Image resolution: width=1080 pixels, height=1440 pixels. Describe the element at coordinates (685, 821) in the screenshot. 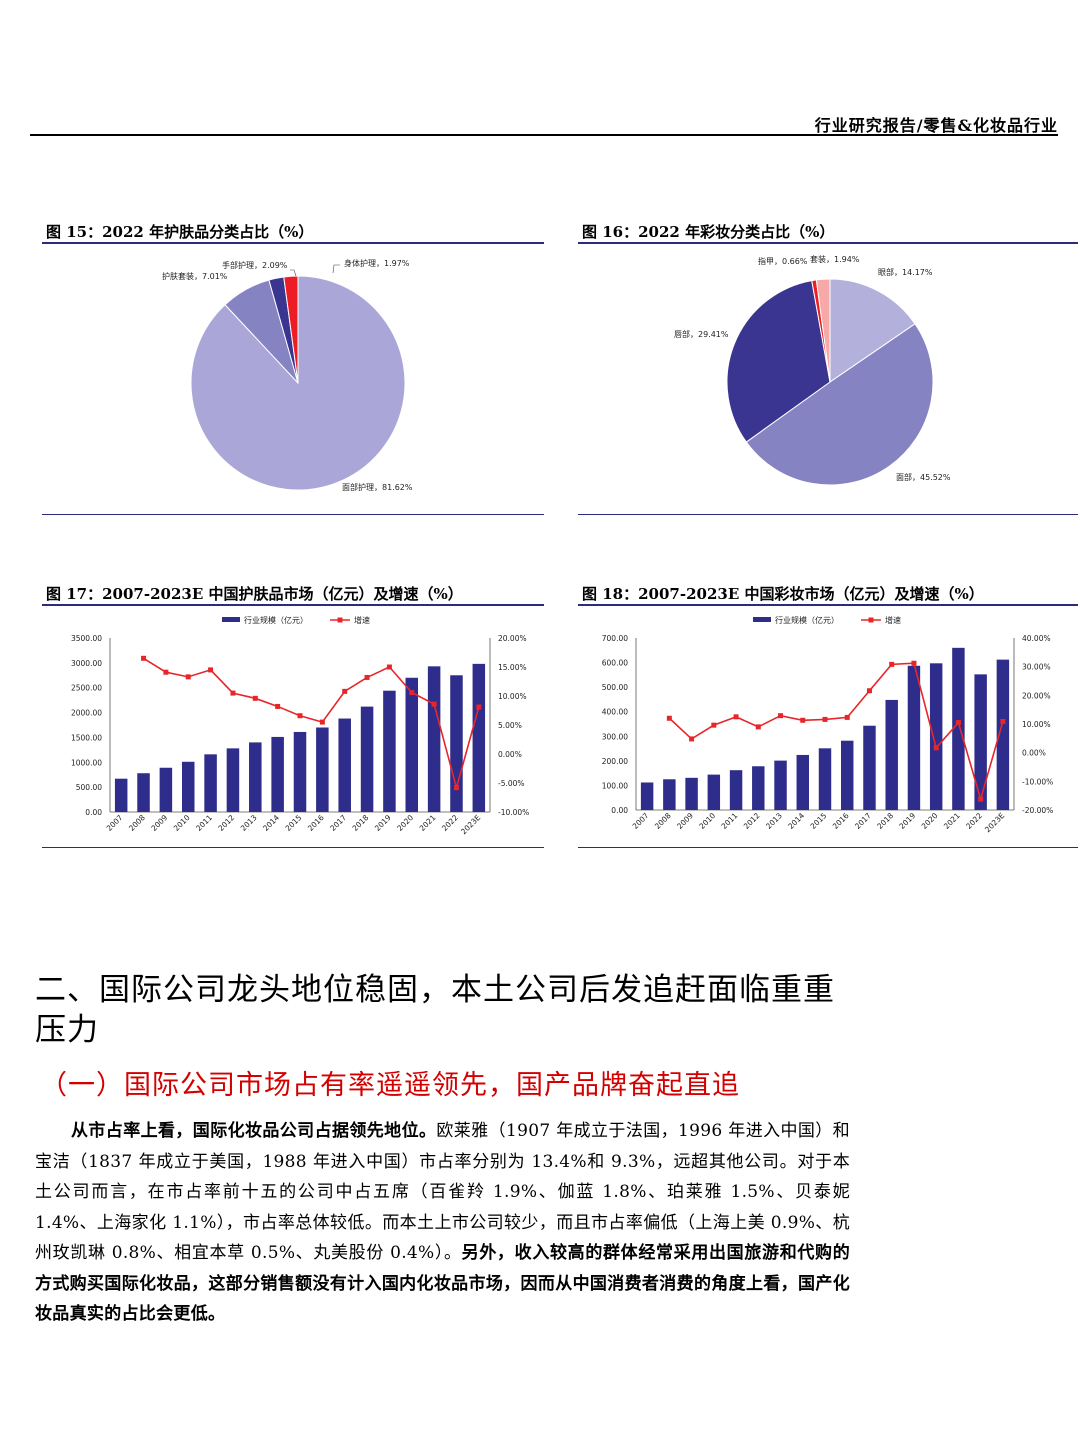

I see `x-tick-label: 2009` at that location.